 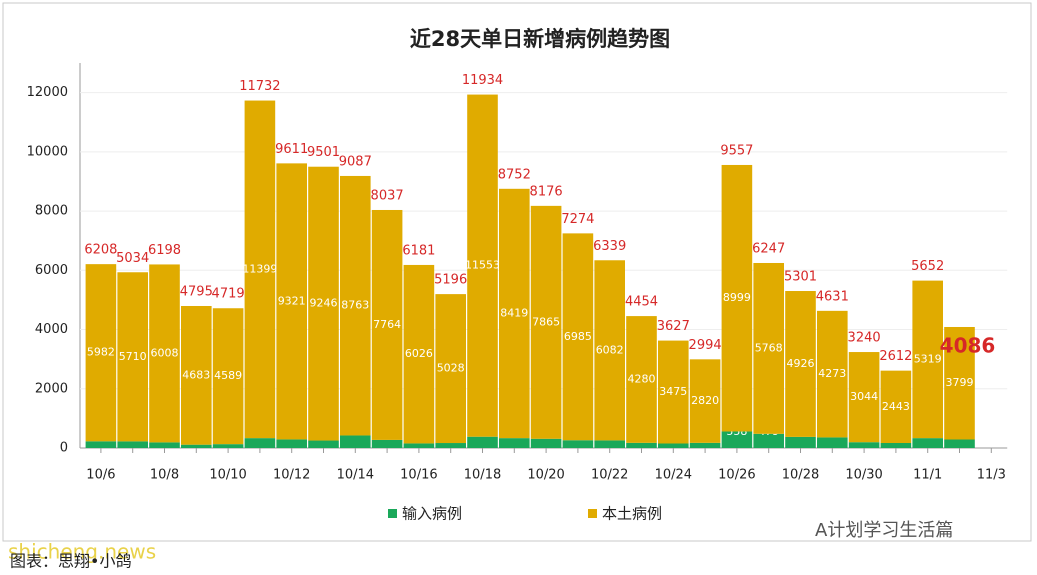 I want to click on total-label: 6247, so click(x=768, y=248).